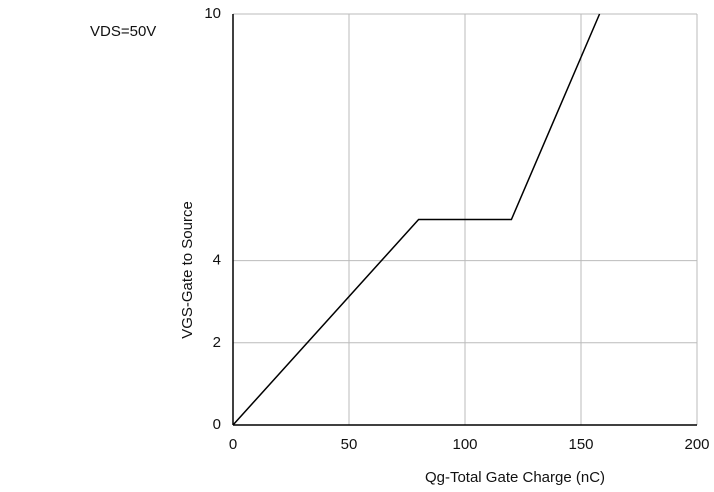 This screenshot has height=492, width=714. Describe the element at coordinates (233, 444) in the screenshot. I see `x-tick-label: 0` at that location.